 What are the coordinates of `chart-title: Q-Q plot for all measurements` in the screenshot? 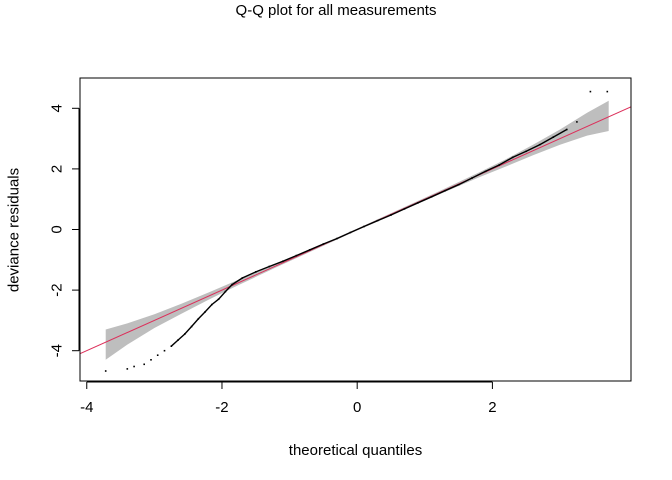 It's located at (336, 10).